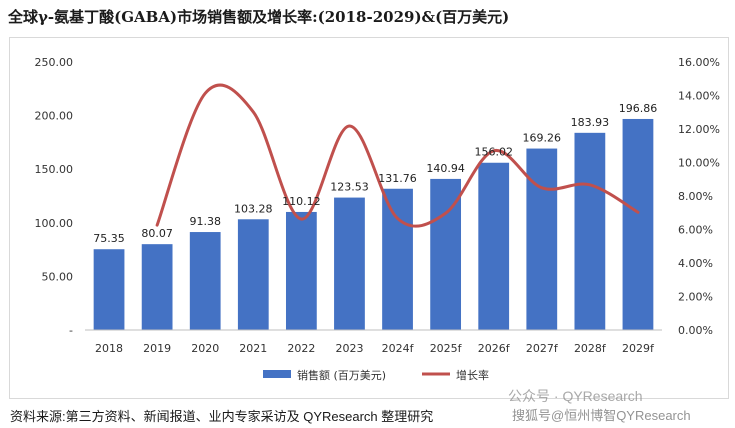 This screenshot has height=428, width=735. Describe the element at coordinates (205, 221) in the screenshot. I see `bar-value-label: 91.38` at that location.